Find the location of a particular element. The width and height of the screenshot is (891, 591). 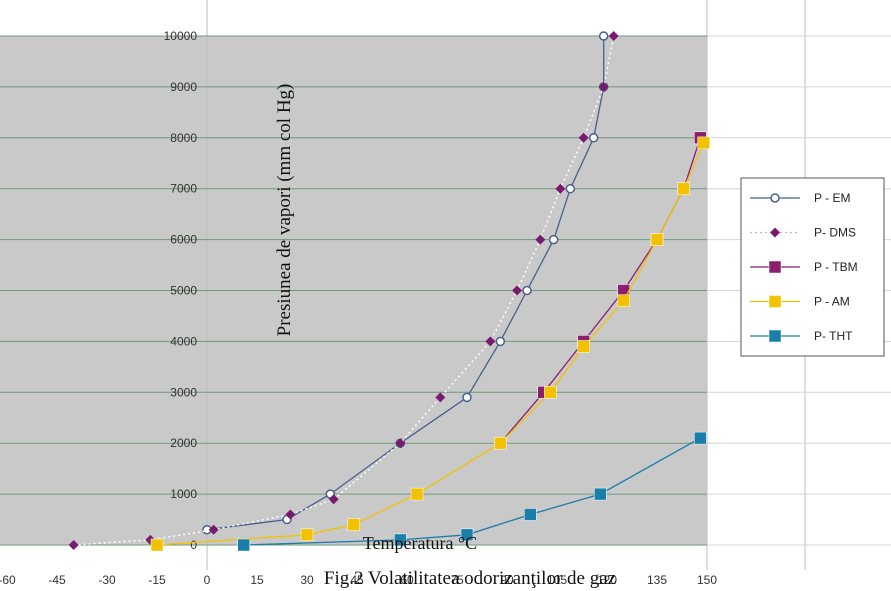

x-tick-label: 90 is located at coordinates (507, 580).